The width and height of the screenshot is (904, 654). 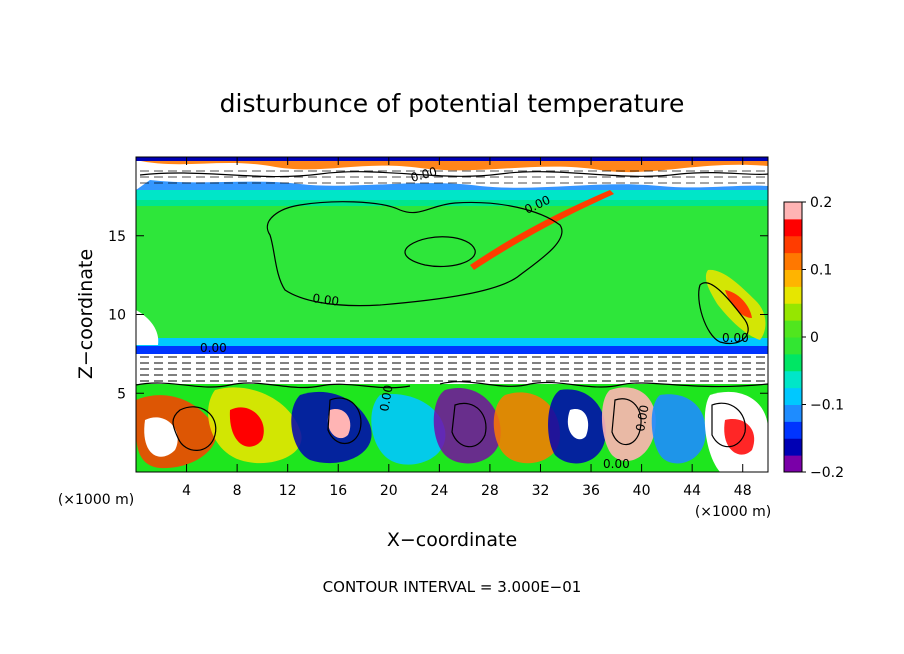 What do you see at coordinates (821, 203) in the screenshot?
I see `colorbar-tick-label: 0.2` at bounding box center [821, 203].